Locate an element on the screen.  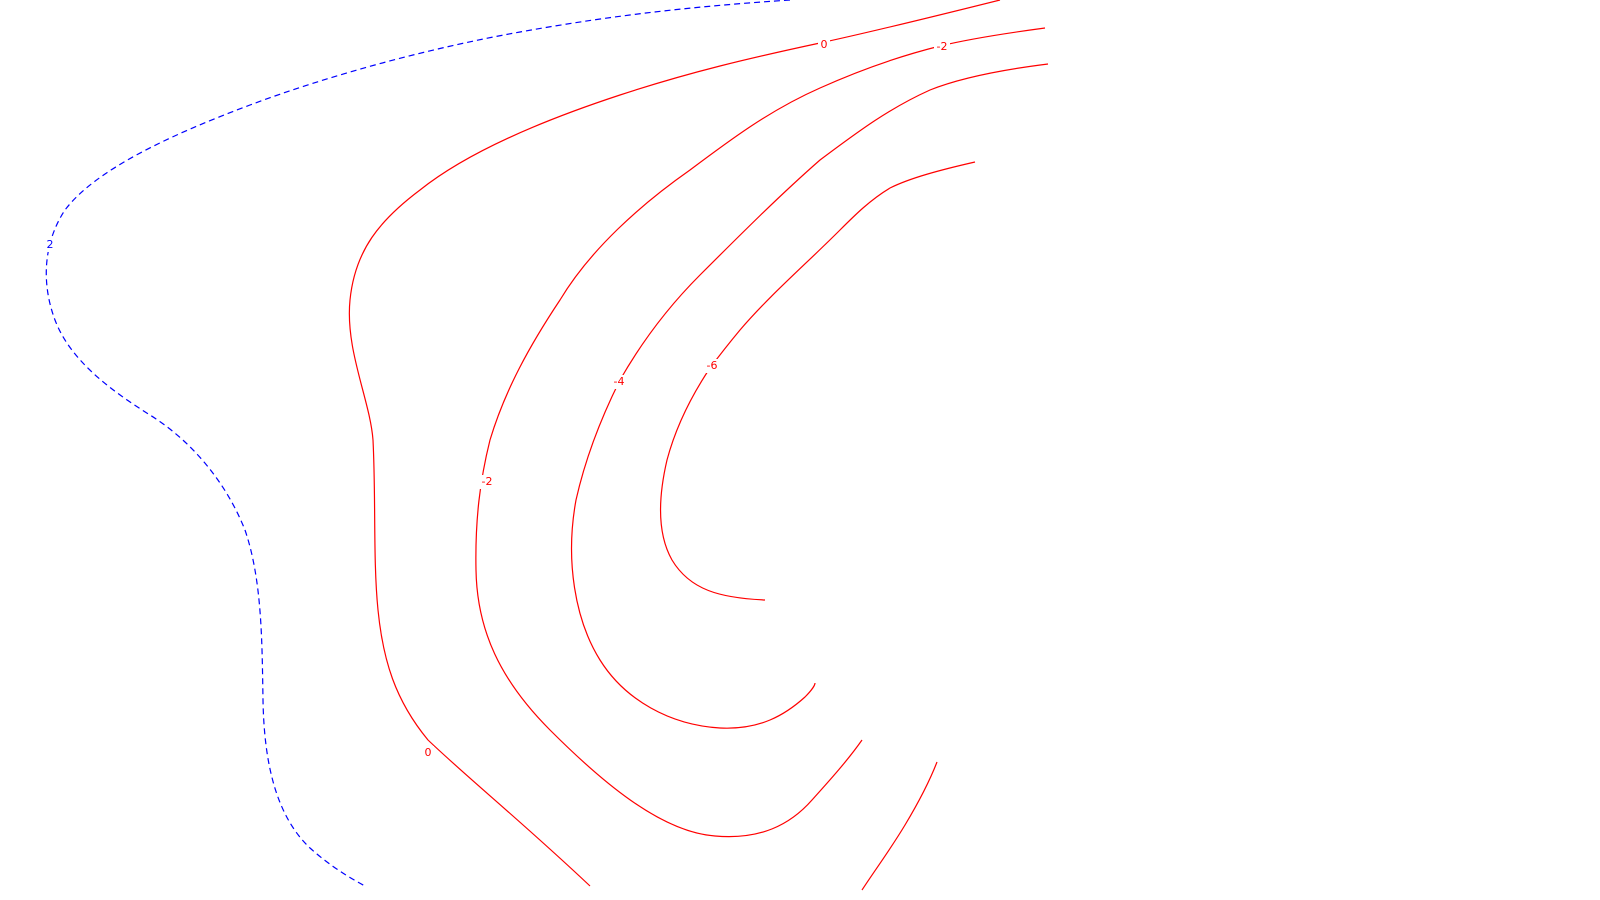
contour-label-0-bottom: 0 is located at coordinates (428, 753).